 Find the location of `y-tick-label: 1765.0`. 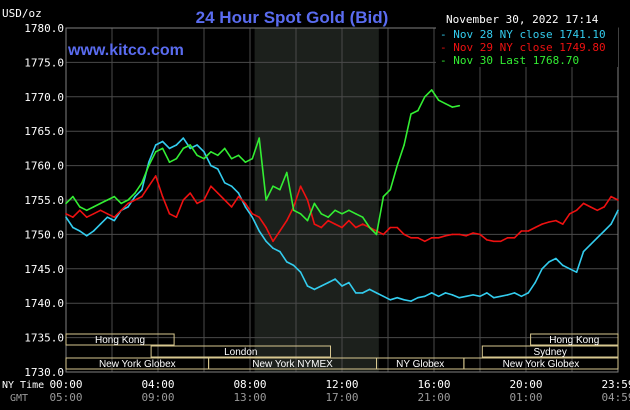

y-tick-label: 1765.0 is located at coordinates (44, 131).